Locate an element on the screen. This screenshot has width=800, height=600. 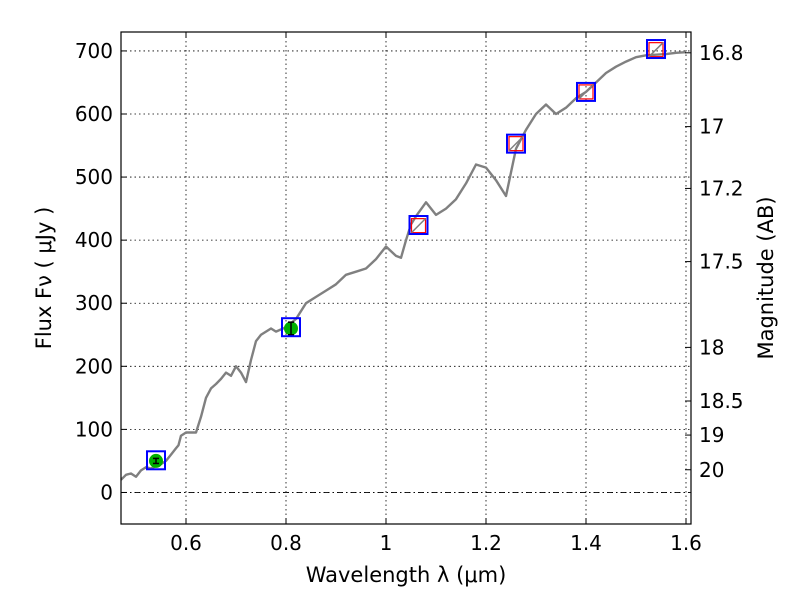
y-tick-label: 300 is located at coordinates (94, 303).